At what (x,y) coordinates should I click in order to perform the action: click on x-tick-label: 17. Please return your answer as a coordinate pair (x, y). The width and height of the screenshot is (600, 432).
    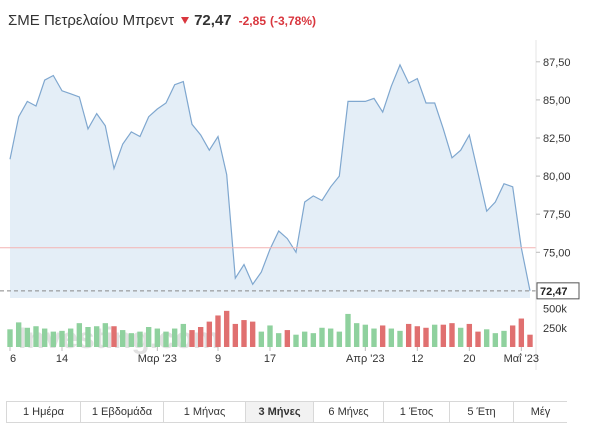
    Looking at the image, I should click on (270, 359).